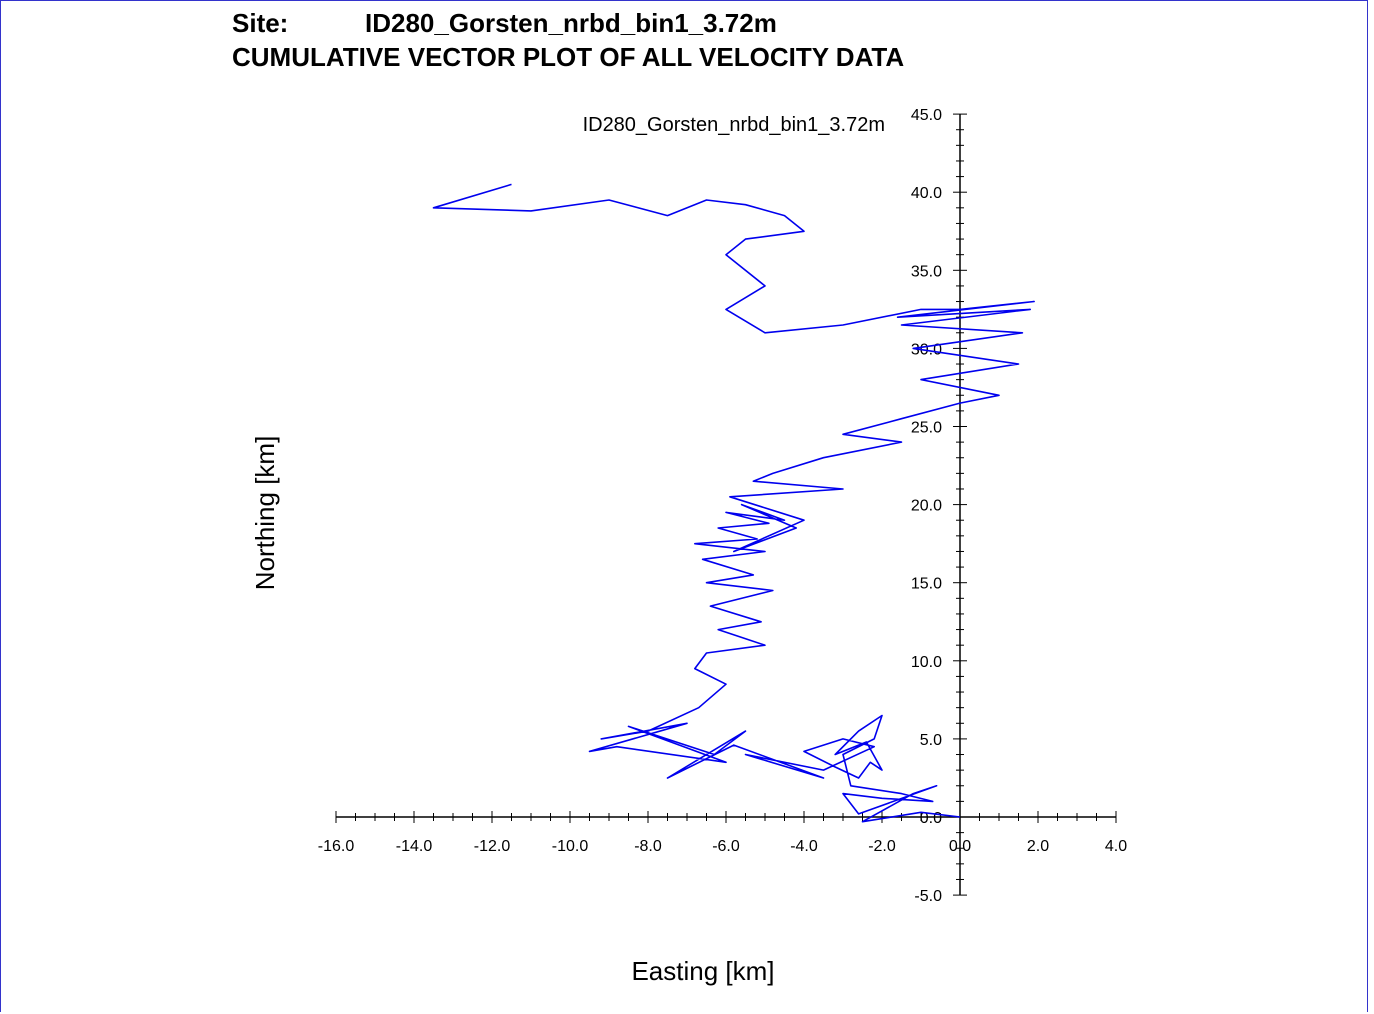 Image resolution: width=1374 pixels, height=1014 pixels. What do you see at coordinates (960, 846) in the screenshot?
I see `x-tick-label: 0.0` at bounding box center [960, 846].